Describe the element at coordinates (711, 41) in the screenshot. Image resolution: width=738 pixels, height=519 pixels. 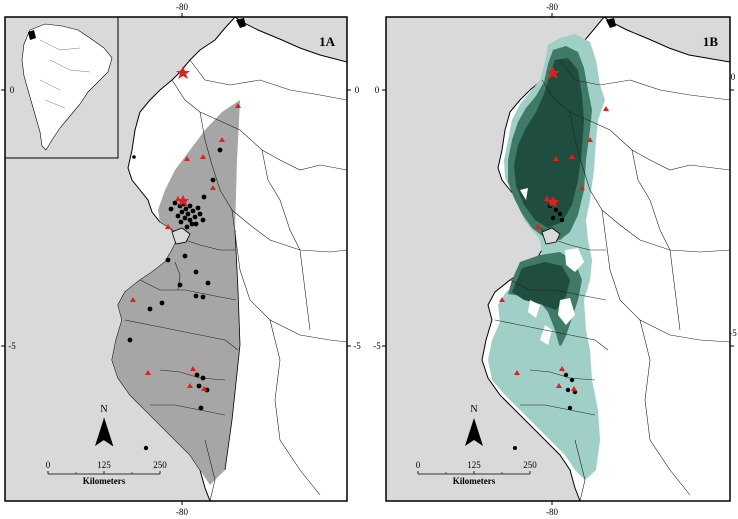
I see `panel-label: 1B` at that location.